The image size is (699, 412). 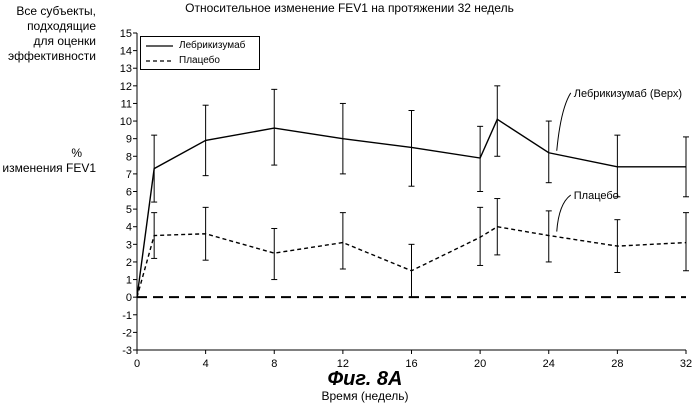 What do you see at coordinates (619, 160) in the screenshot?
I see `series-annotations: Лебрикизумаб (Верх) Плацебо` at bounding box center [619, 160].